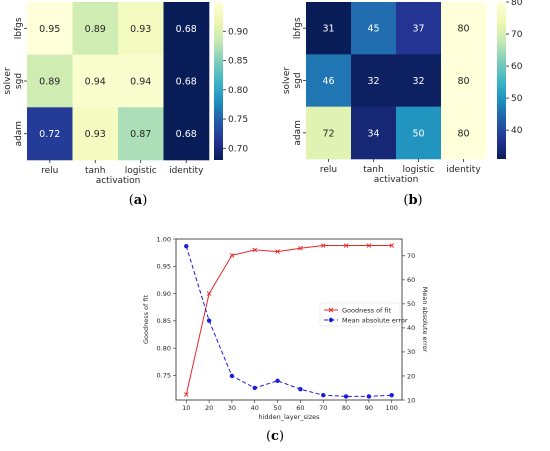  What do you see at coordinates (392, 408) in the screenshot?
I see `x-tick-label: 100` at bounding box center [392, 408].